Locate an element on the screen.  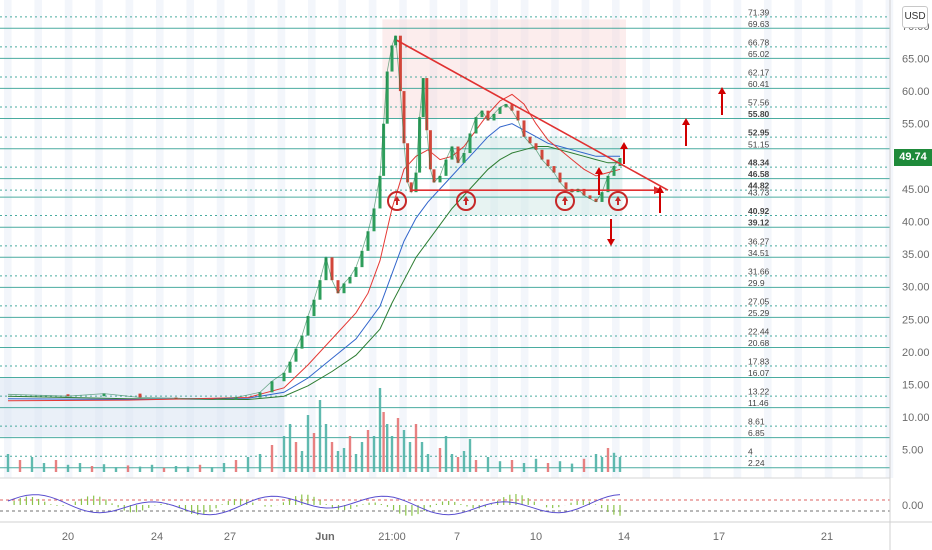
level-label: 36.27 is located at coordinates (759, 241).